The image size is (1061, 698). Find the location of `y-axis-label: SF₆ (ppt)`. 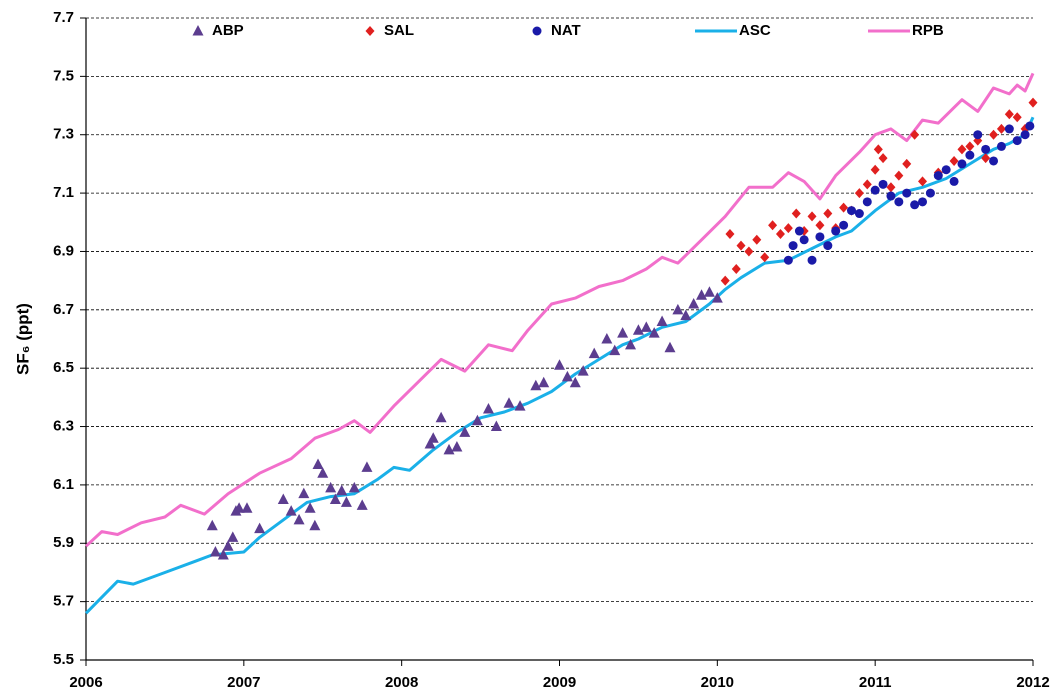

y-axis-label: SF₆ (ppt) is located at coordinates (22, 339).